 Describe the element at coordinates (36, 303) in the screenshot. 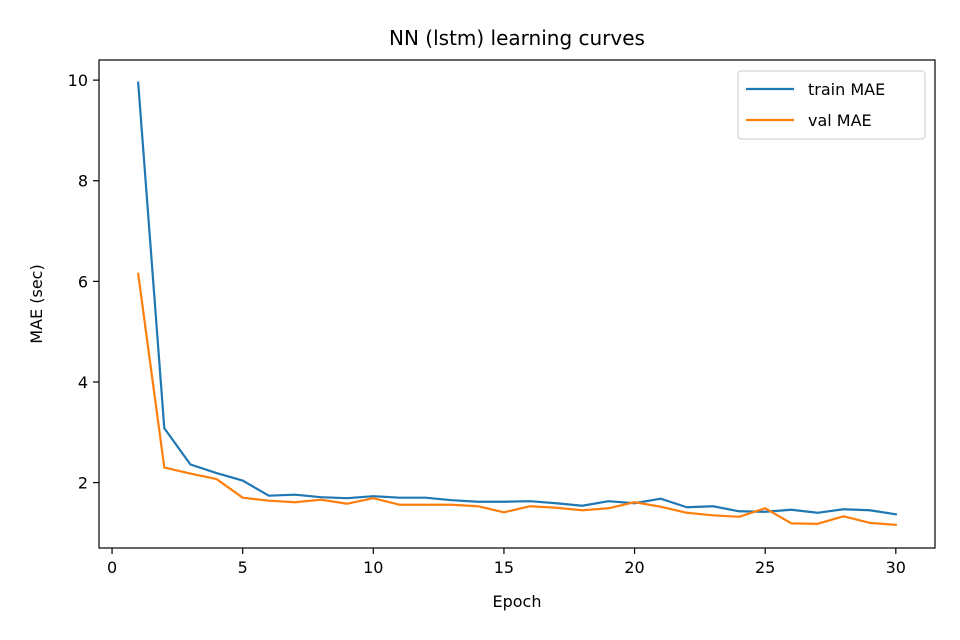

I see `y-axis-label: MAE (sec)` at that location.